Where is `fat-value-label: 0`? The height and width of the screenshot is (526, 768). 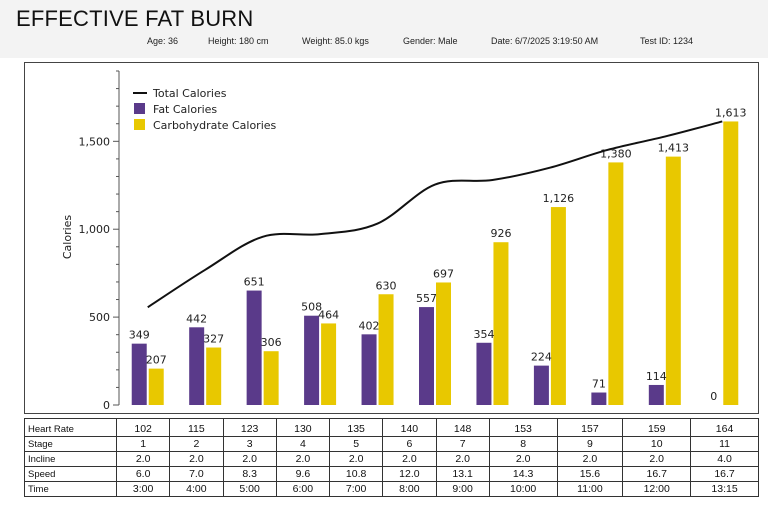 fat-value-label: 0 is located at coordinates (713, 396).